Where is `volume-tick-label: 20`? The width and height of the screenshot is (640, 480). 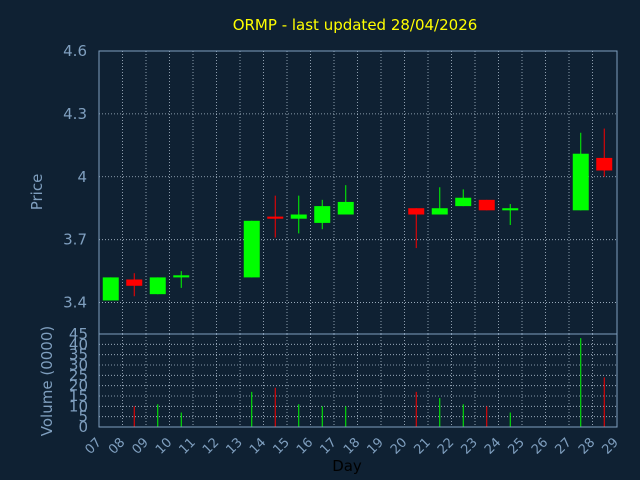 volume-tick-label: 20 is located at coordinates (78, 386).